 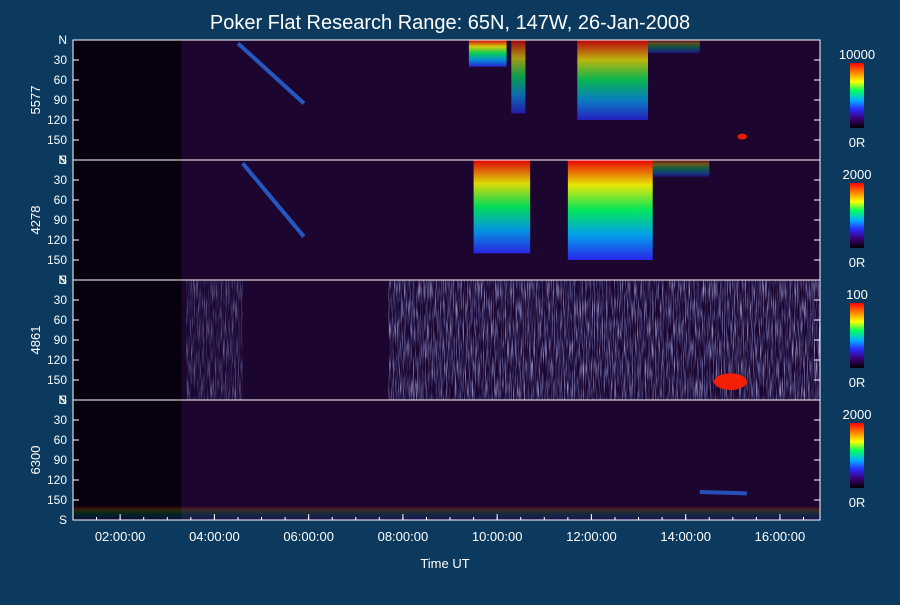 What do you see at coordinates (497, 536) in the screenshot?
I see `x-tick-label: 10:00:00` at bounding box center [497, 536].